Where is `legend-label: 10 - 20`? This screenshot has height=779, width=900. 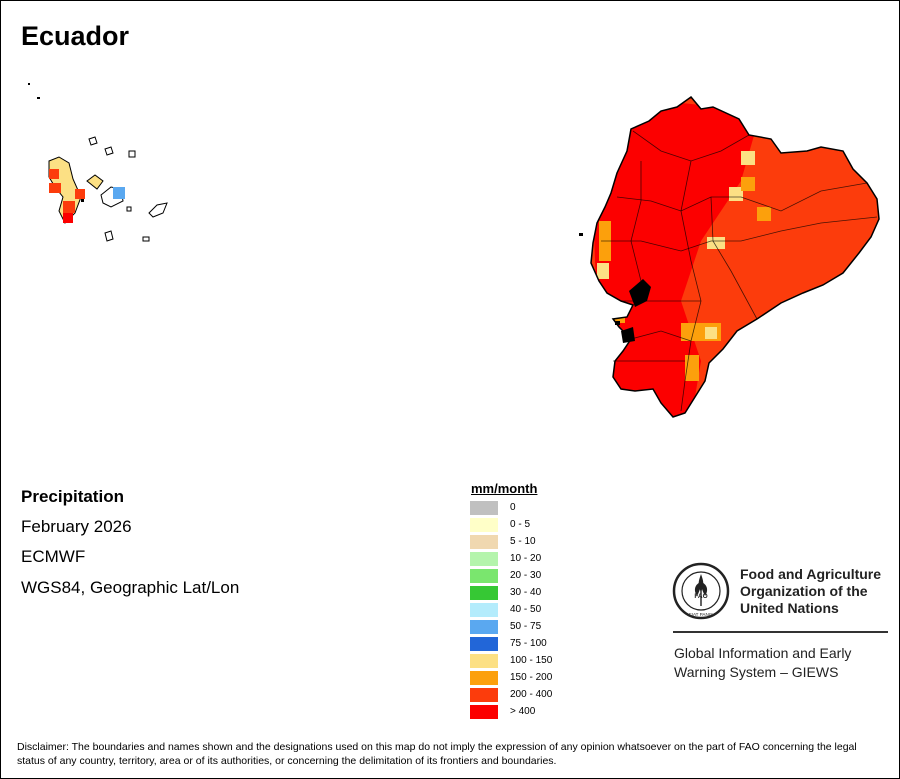 legend-label: 10 - 20 is located at coordinates (526, 558).